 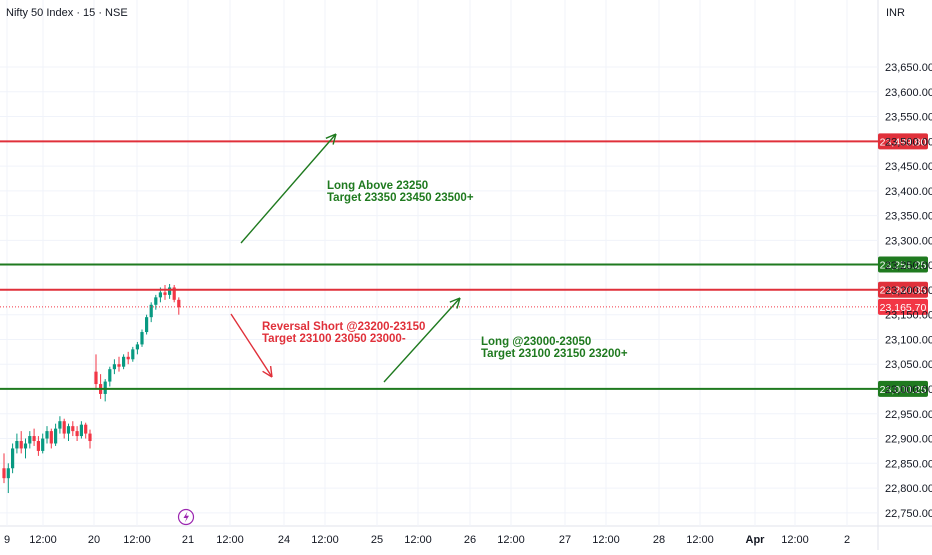 I want to click on y-tick-label: 23,350.00, so click(x=908, y=217).